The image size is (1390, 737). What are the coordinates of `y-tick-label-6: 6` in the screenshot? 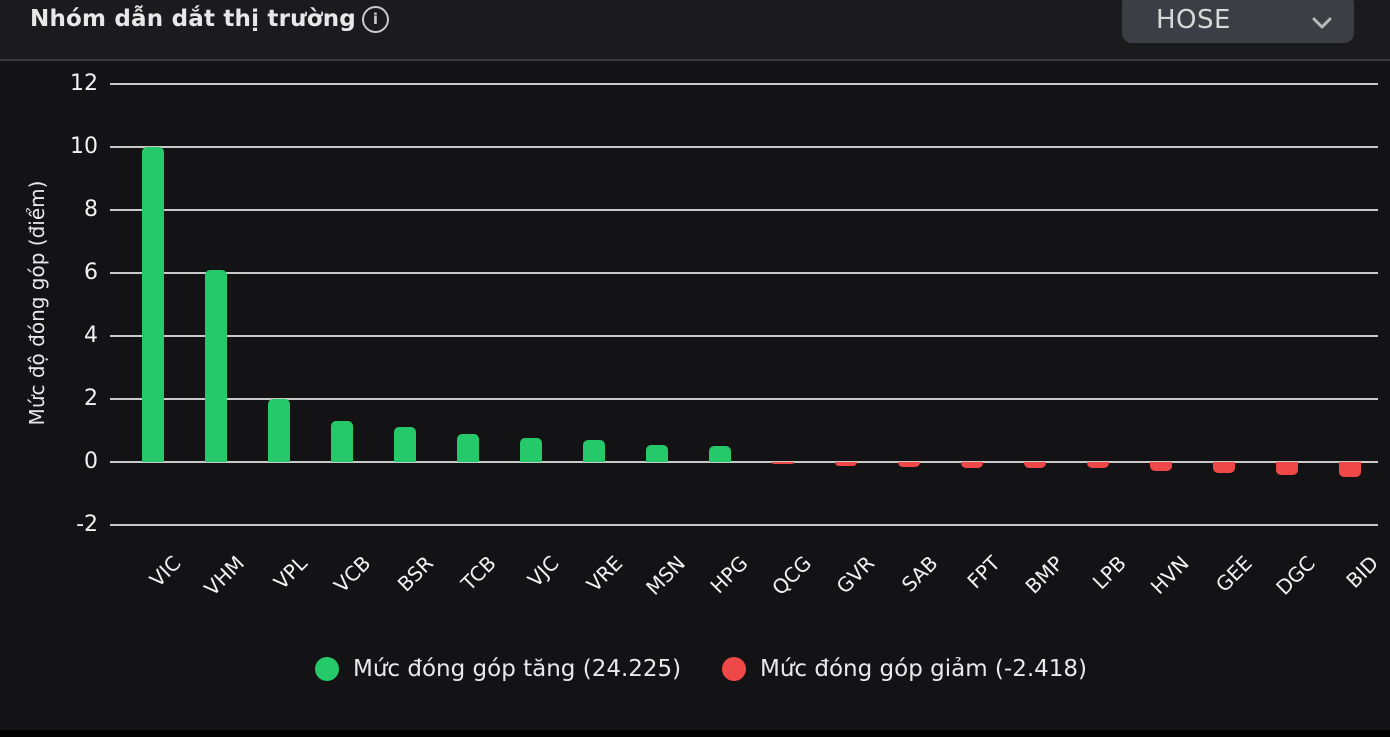 It's located at (91, 272).